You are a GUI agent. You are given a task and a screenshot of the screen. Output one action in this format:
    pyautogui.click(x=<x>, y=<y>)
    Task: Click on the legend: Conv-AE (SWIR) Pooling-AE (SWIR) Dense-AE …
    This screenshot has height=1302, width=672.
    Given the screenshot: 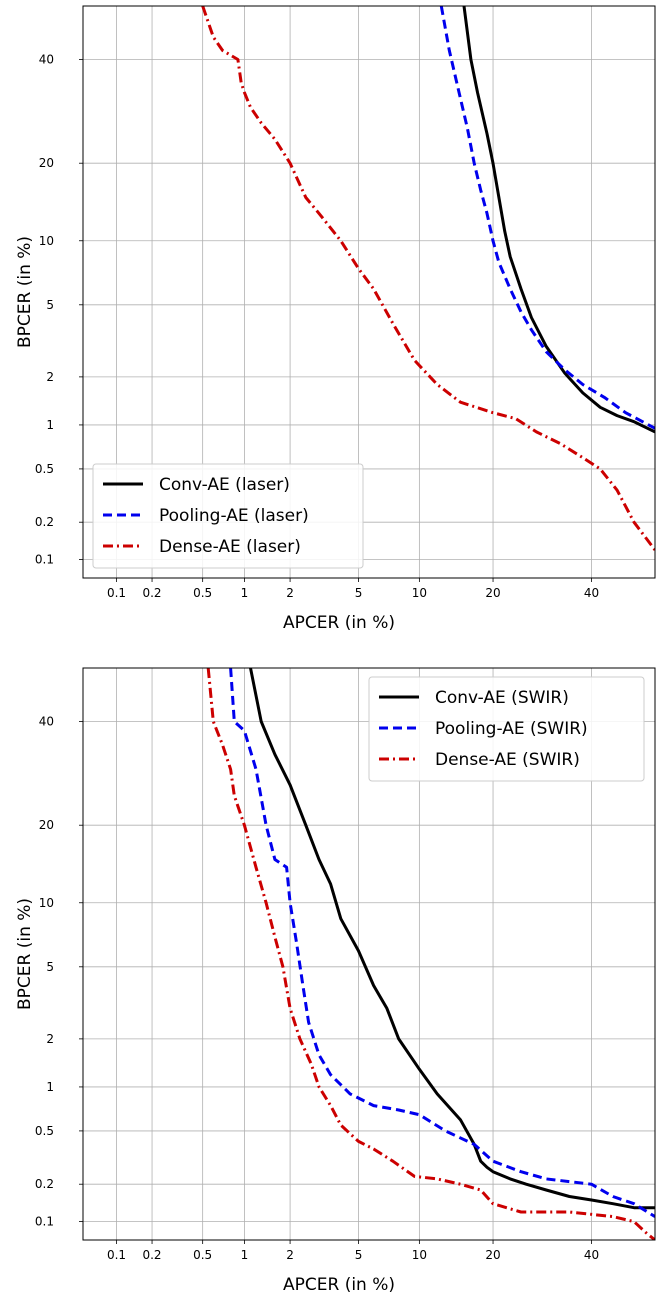 What is the action you would take?
    pyautogui.click(x=506, y=729)
    